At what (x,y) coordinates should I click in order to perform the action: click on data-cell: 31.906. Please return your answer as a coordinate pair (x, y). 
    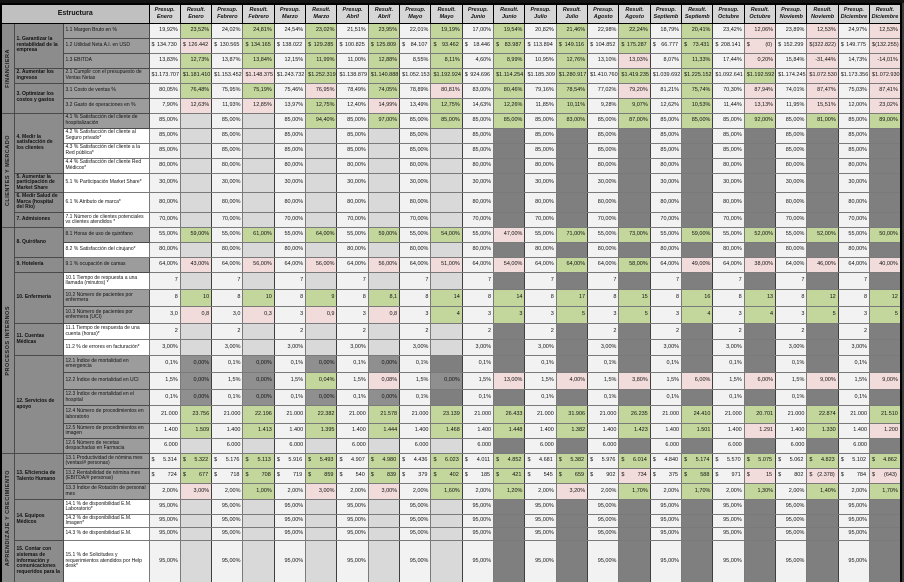
    Looking at the image, I should click on (572, 415).